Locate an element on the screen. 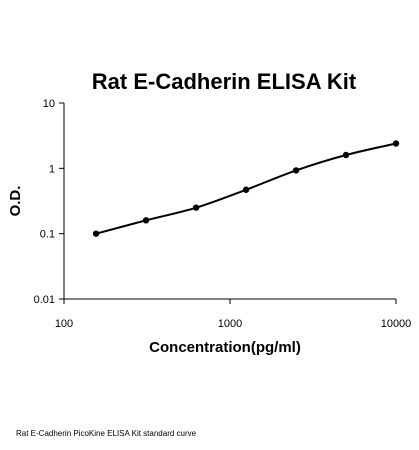  y-axis-title: O.D. is located at coordinates (15, 201).